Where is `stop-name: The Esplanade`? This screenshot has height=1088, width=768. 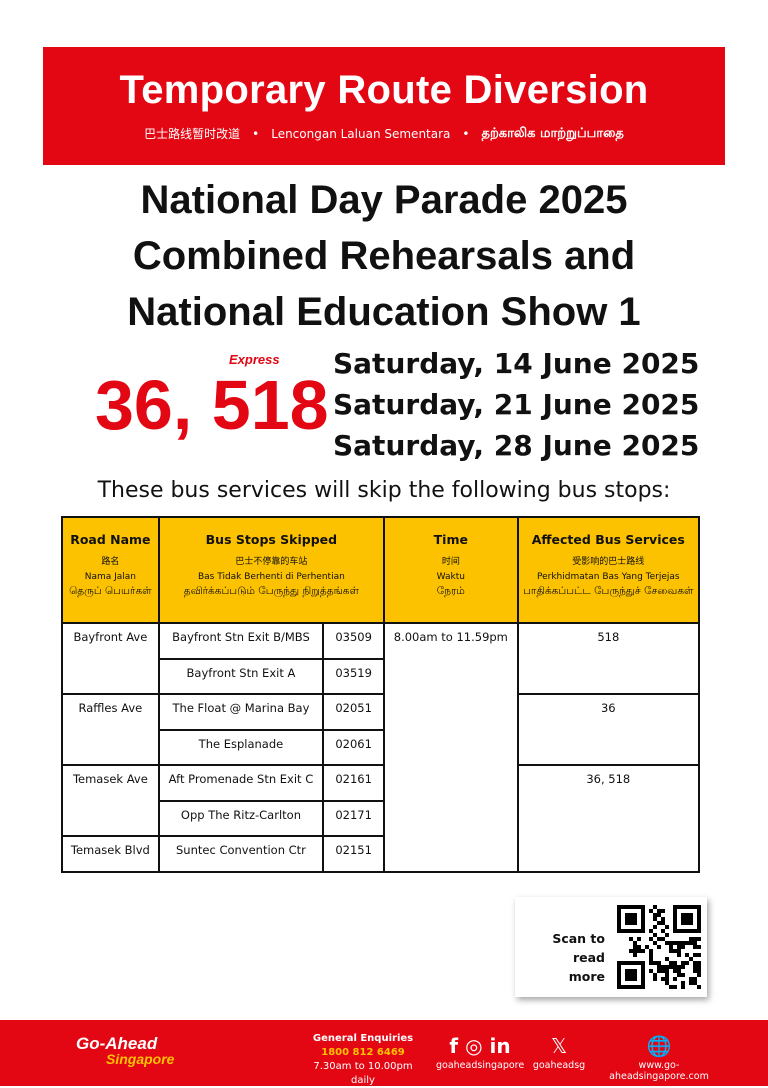 stop-name: The Esplanade is located at coordinates (241, 747).